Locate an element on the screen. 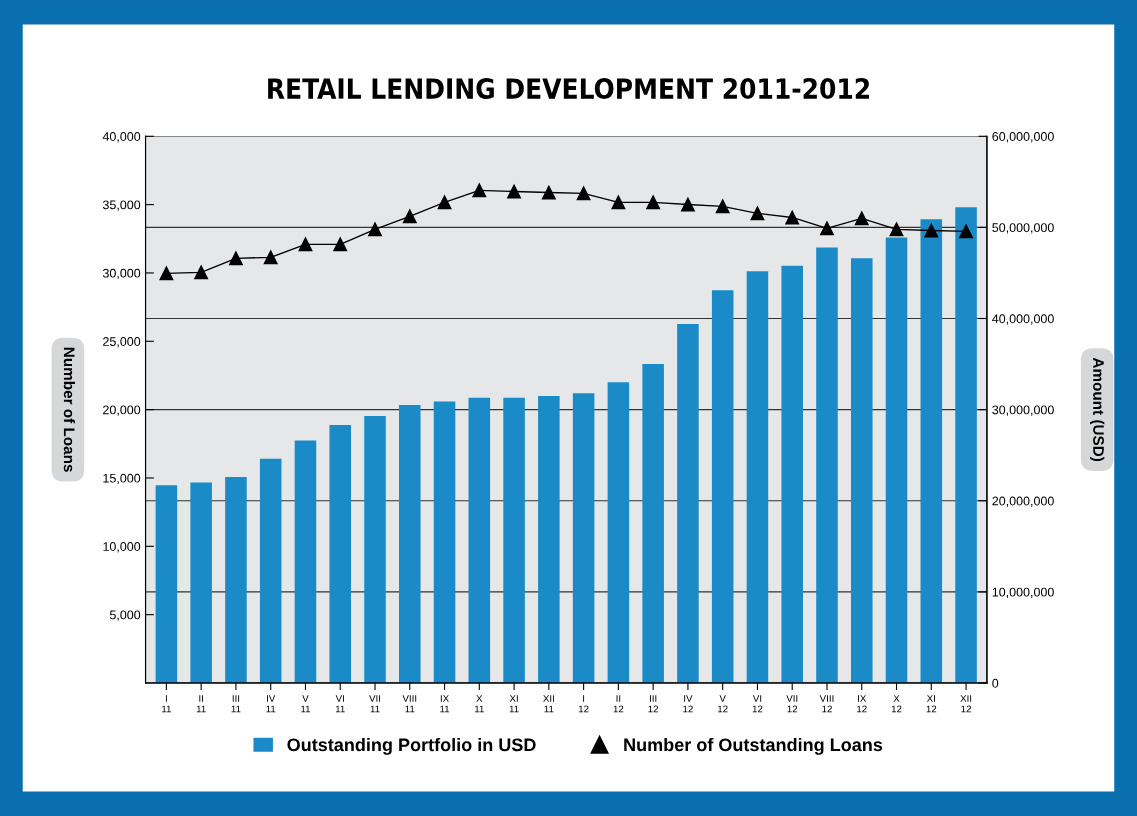 This screenshot has height=816, width=1137. x-tick-label: VIII 11 is located at coordinates (409, 704).